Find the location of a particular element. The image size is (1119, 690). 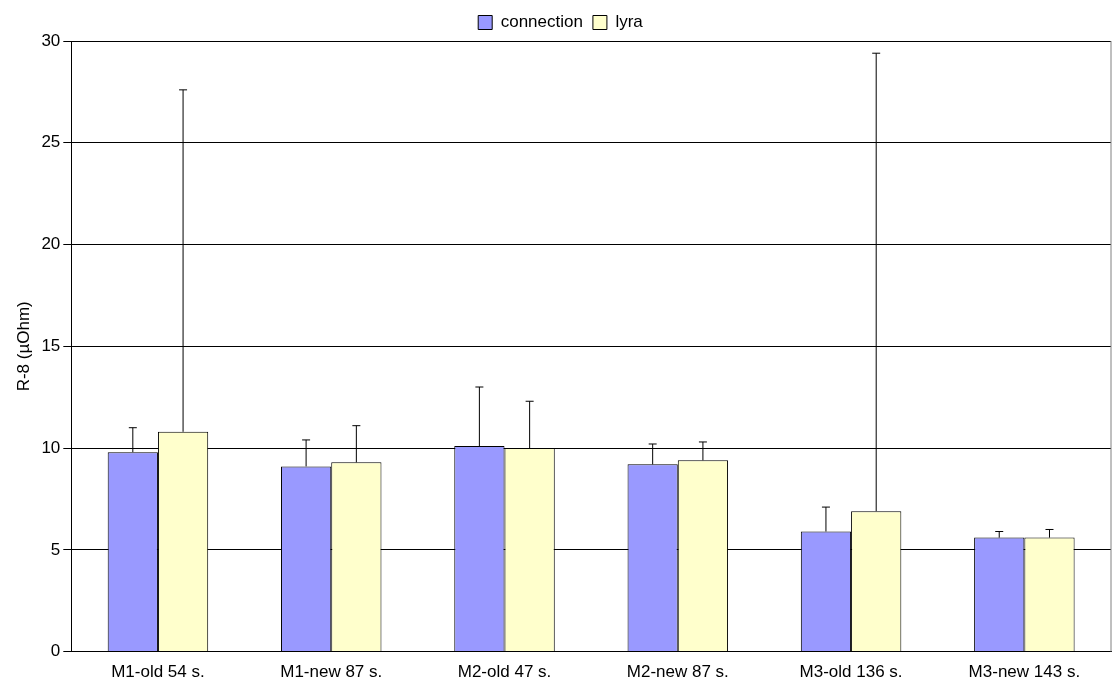

y-axis-title: R-8 (µOhm) is located at coordinates (23, 346).